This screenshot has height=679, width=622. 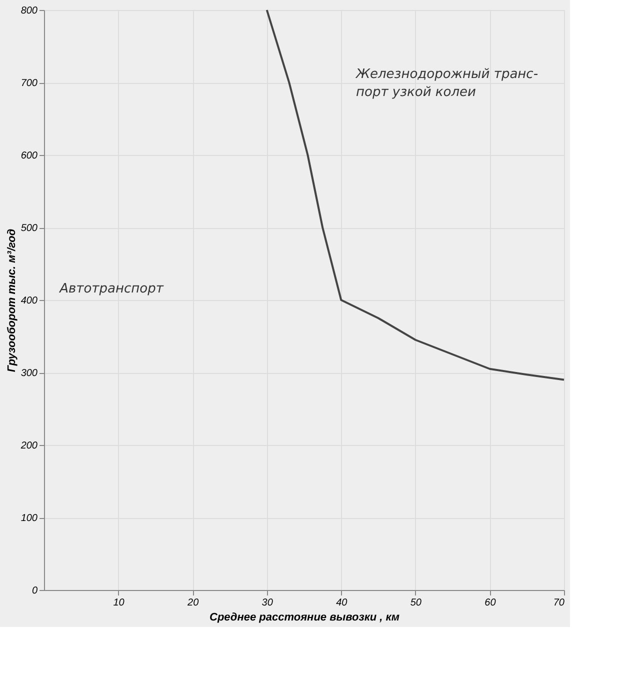 What do you see at coordinates (416, 603) in the screenshot?
I see `x-tick-label: 50` at bounding box center [416, 603].